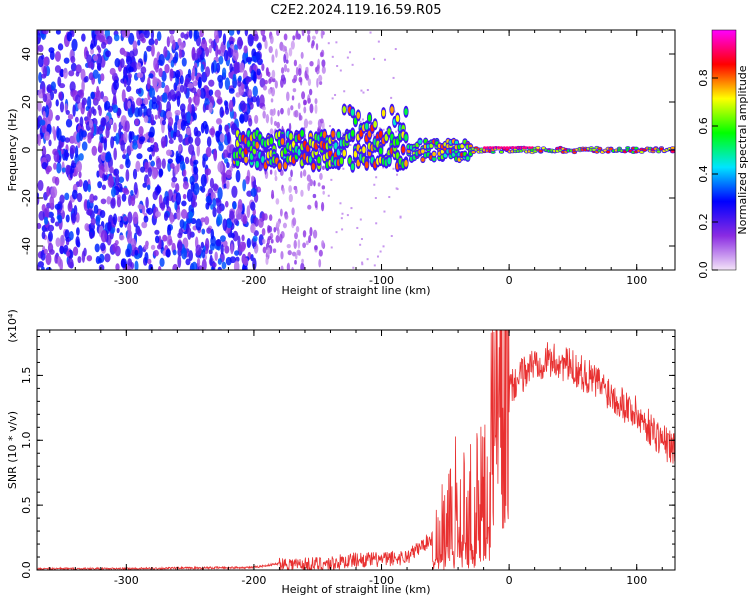  What do you see at coordinates (355, 589) in the screenshot?
I see `snr-xlabel: Height of straight line (km)` at bounding box center [355, 589].